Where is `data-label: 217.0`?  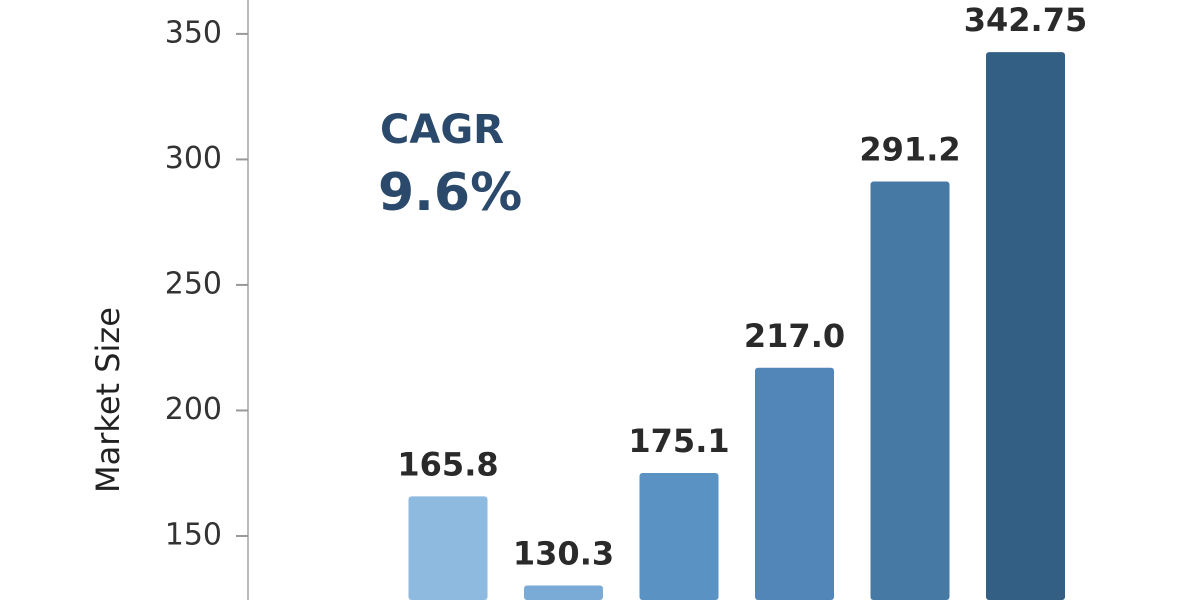 data-label: 217.0 is located at coordinates (794, 336).